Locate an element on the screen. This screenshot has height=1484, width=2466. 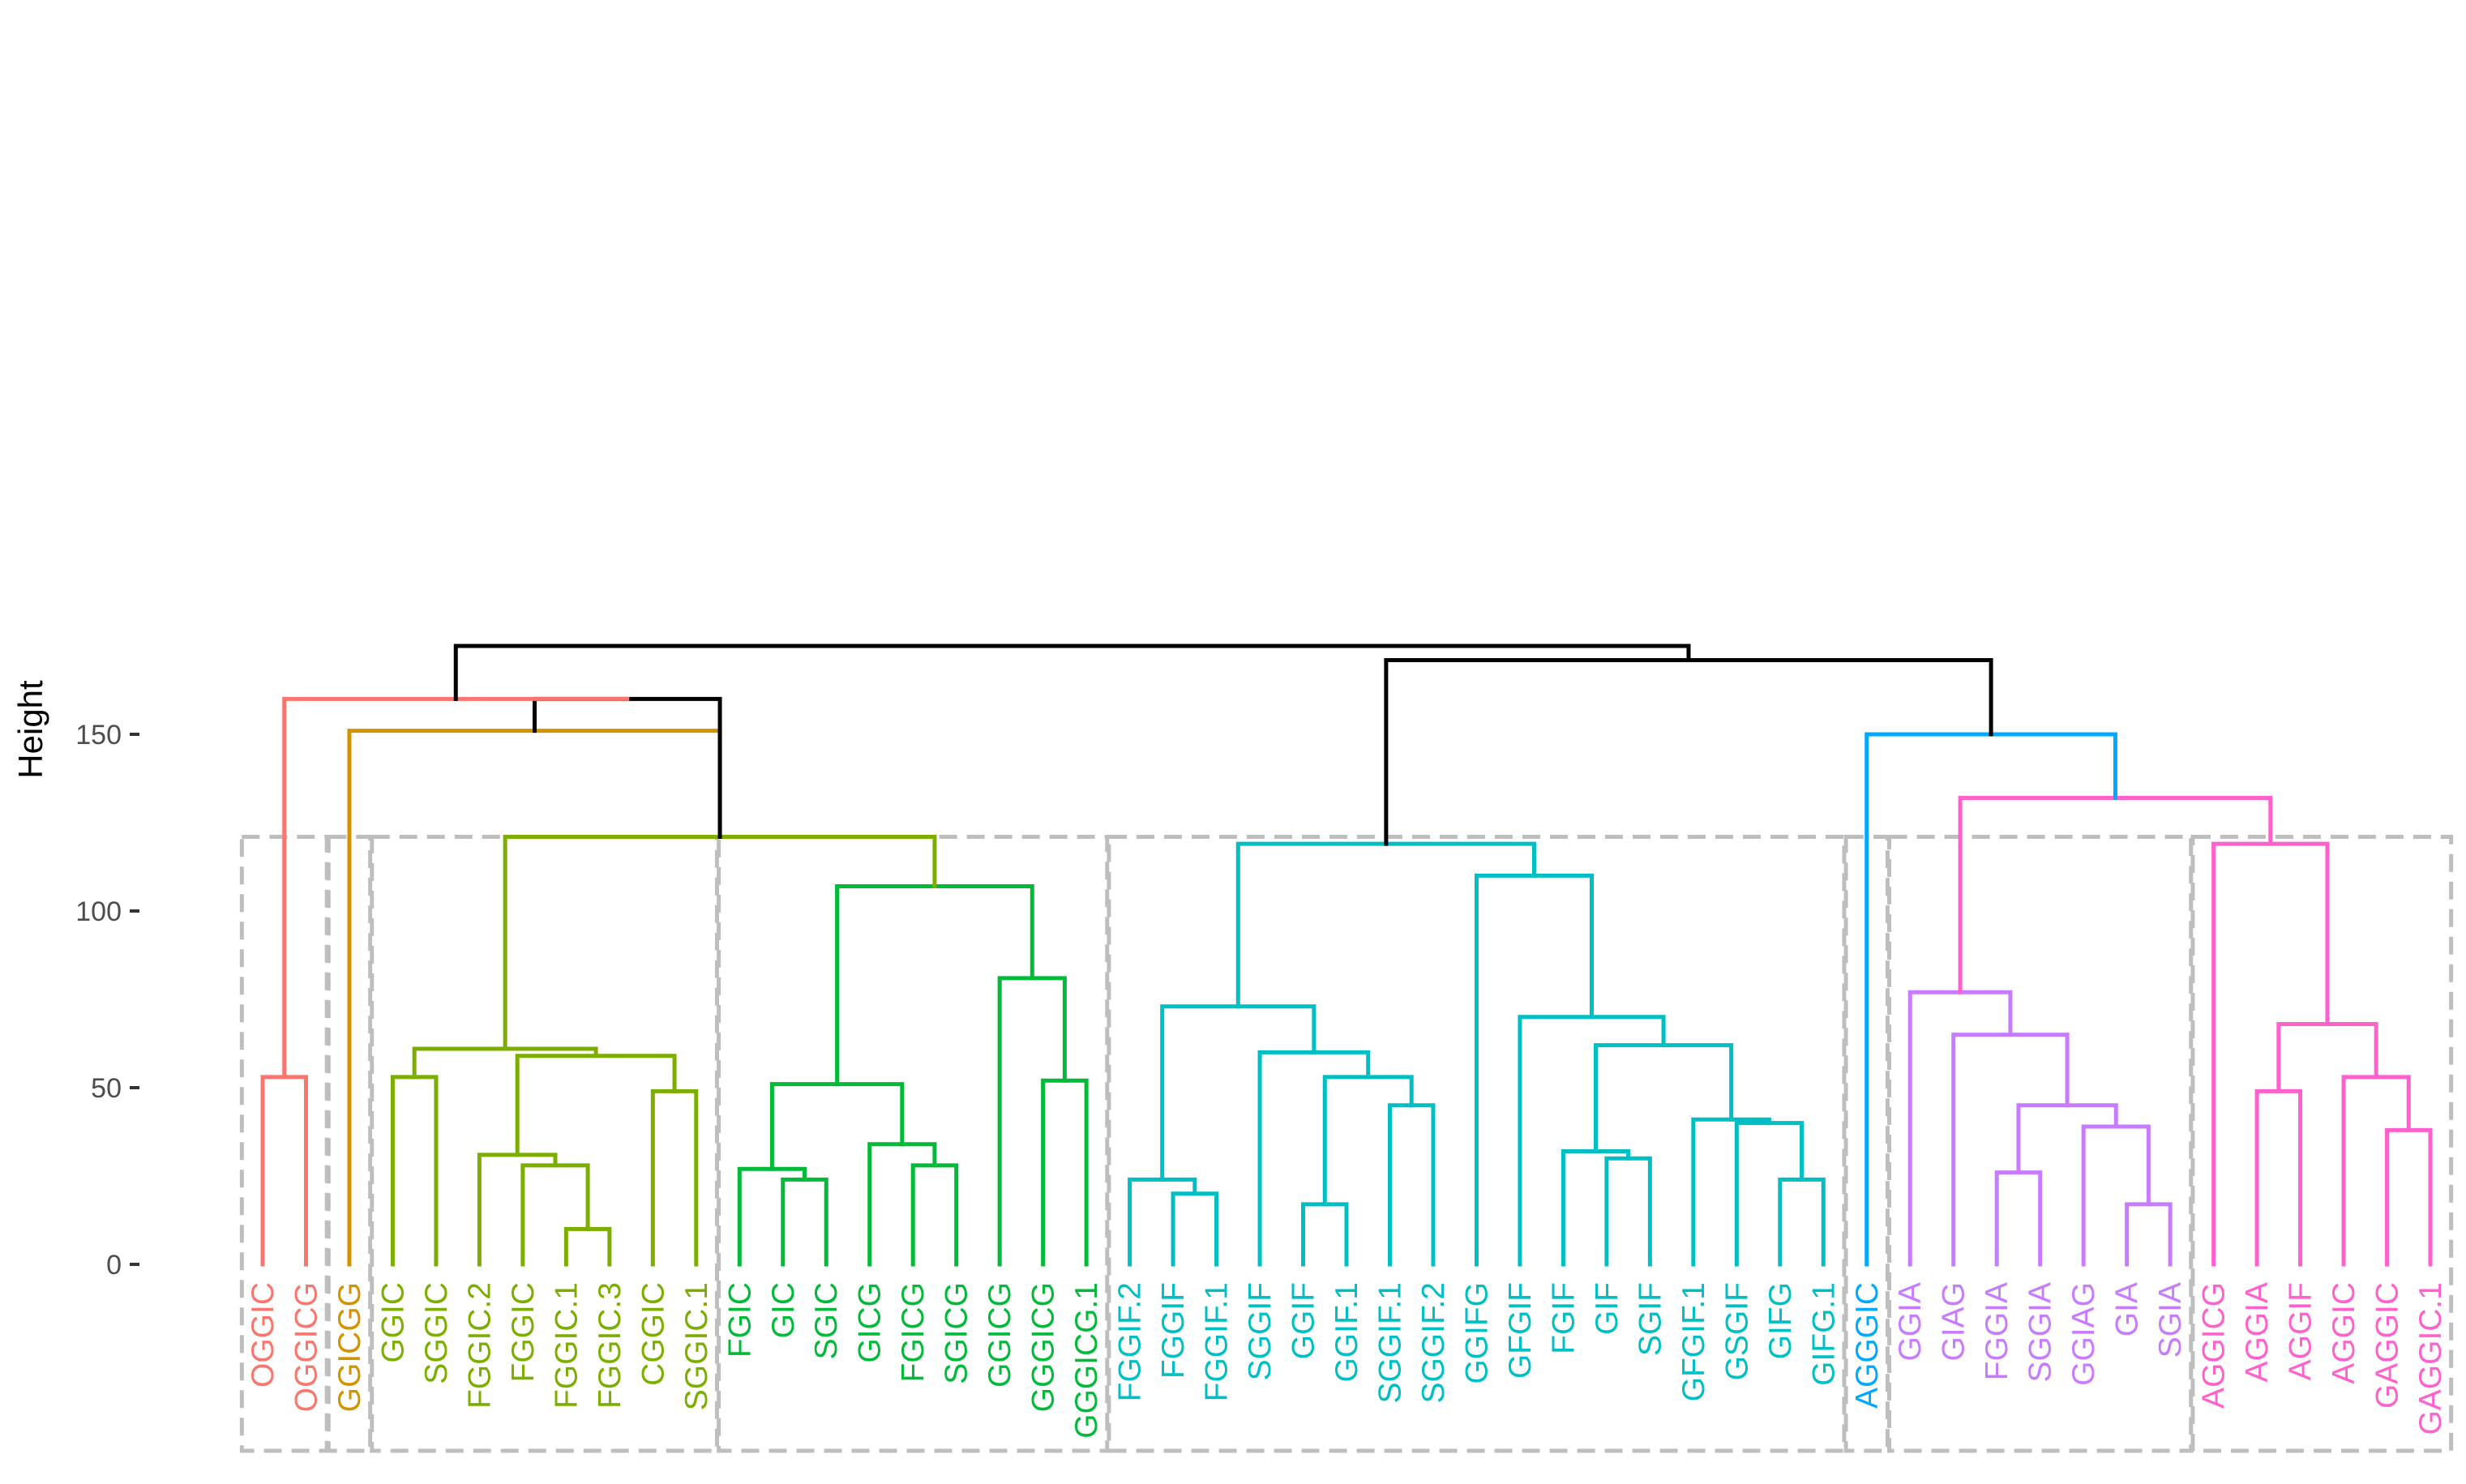
leaf-label: FGGIF.2 is located at coordinates (1130, 1341).